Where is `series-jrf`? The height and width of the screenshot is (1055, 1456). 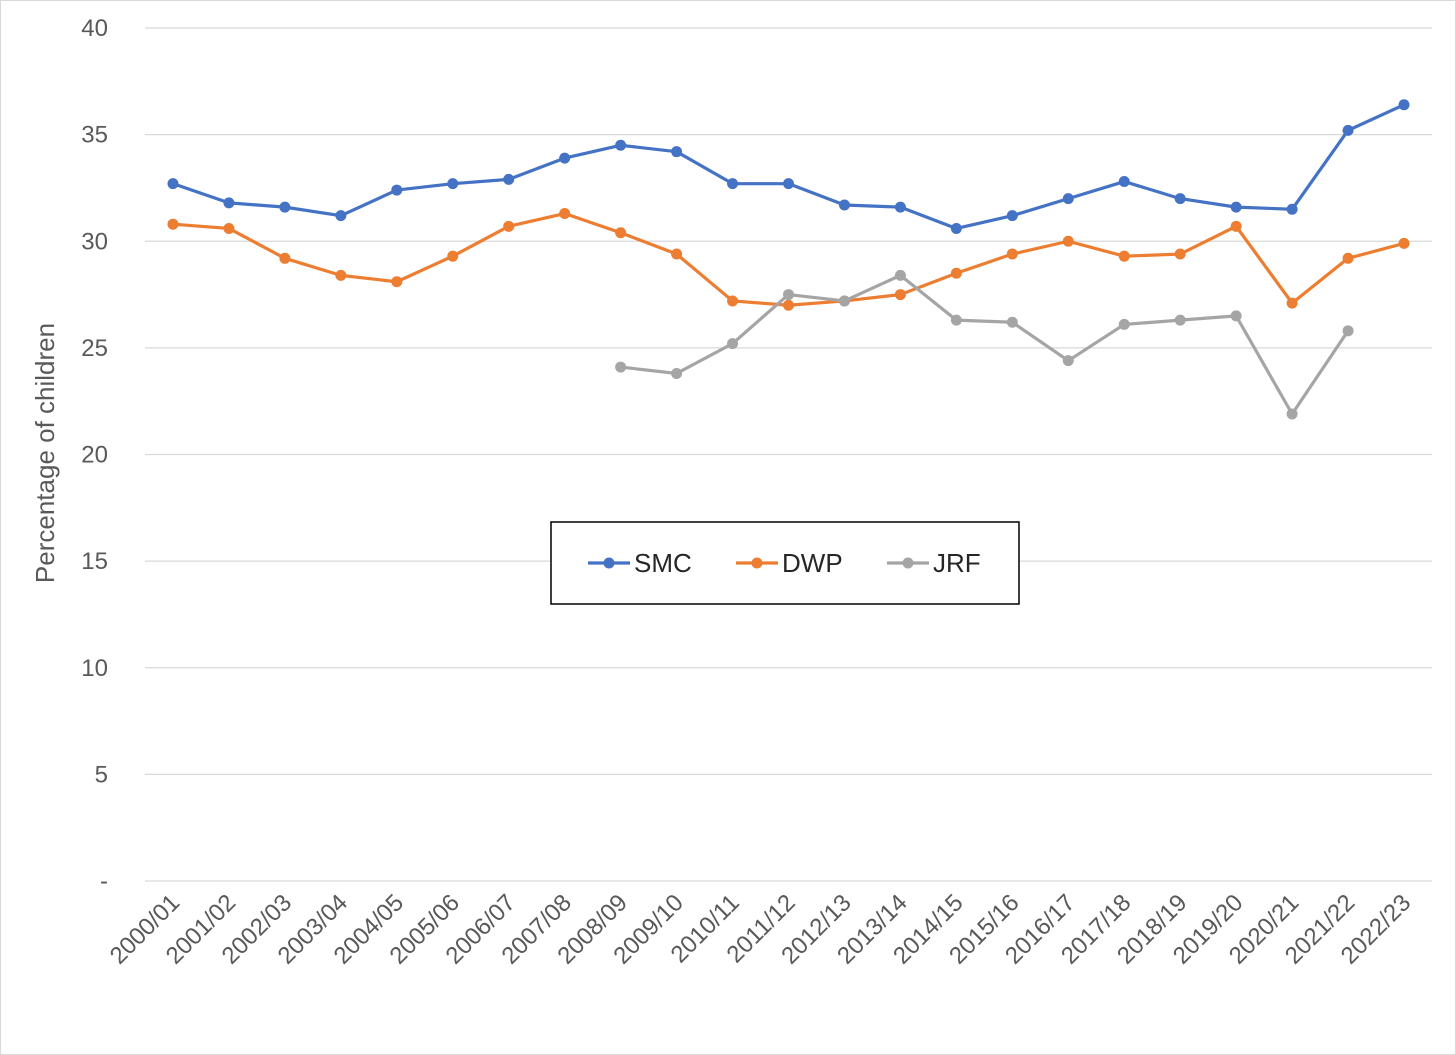
series-jrf is located at coordinates (984, 344).